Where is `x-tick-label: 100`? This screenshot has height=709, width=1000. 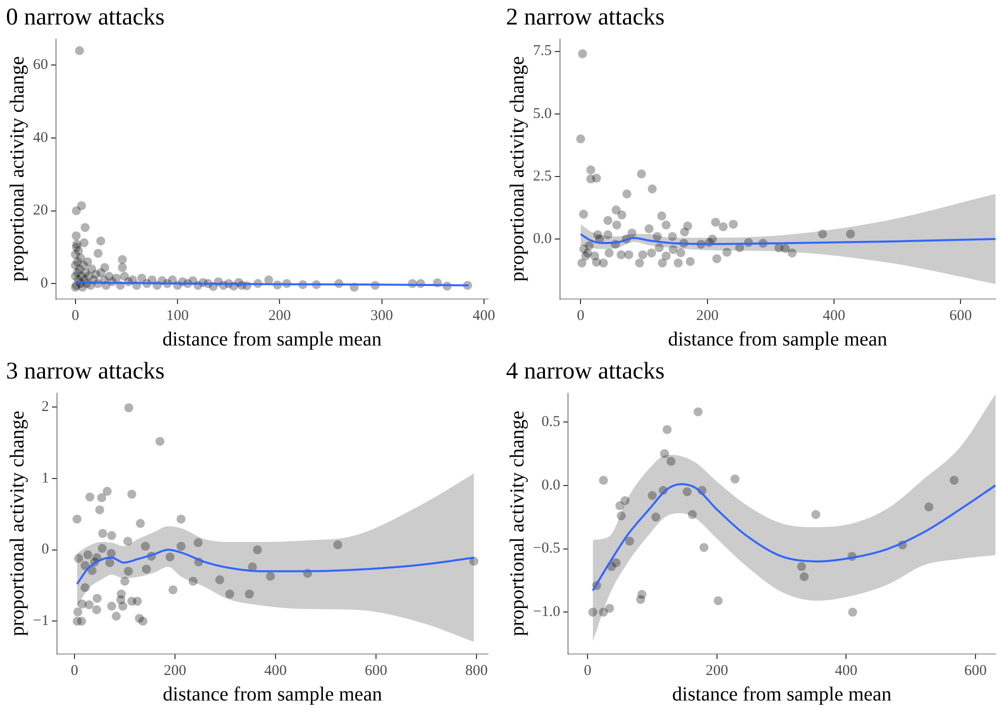 x-tick-label: 100 is located at coordinates (177, 316).